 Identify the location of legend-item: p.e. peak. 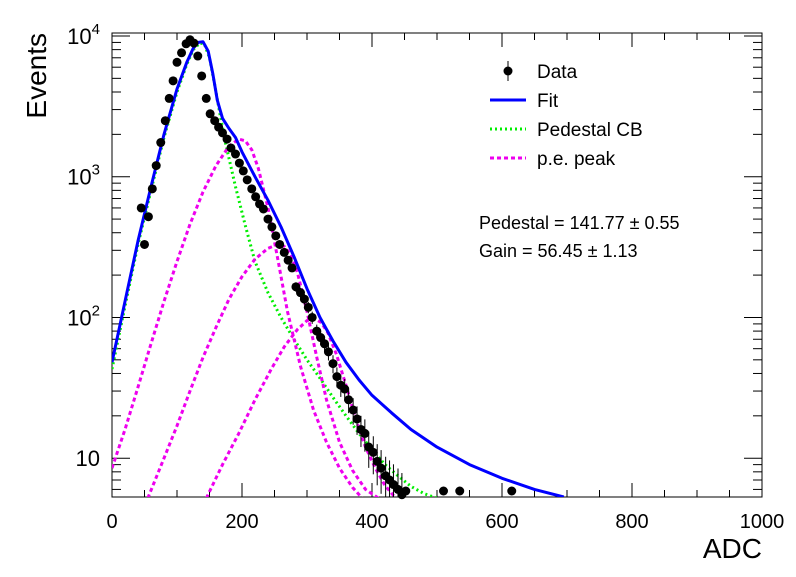
(553, 159).